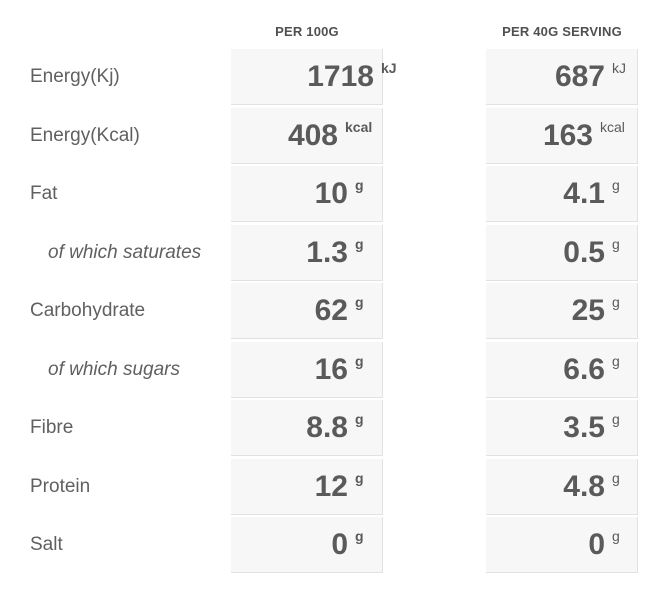 The image size is (667, 589). What do you see at coordinates (307, 194) in the screenshot?
I see `cell-per-100g: 10 g` at bounding box center [307, 194].